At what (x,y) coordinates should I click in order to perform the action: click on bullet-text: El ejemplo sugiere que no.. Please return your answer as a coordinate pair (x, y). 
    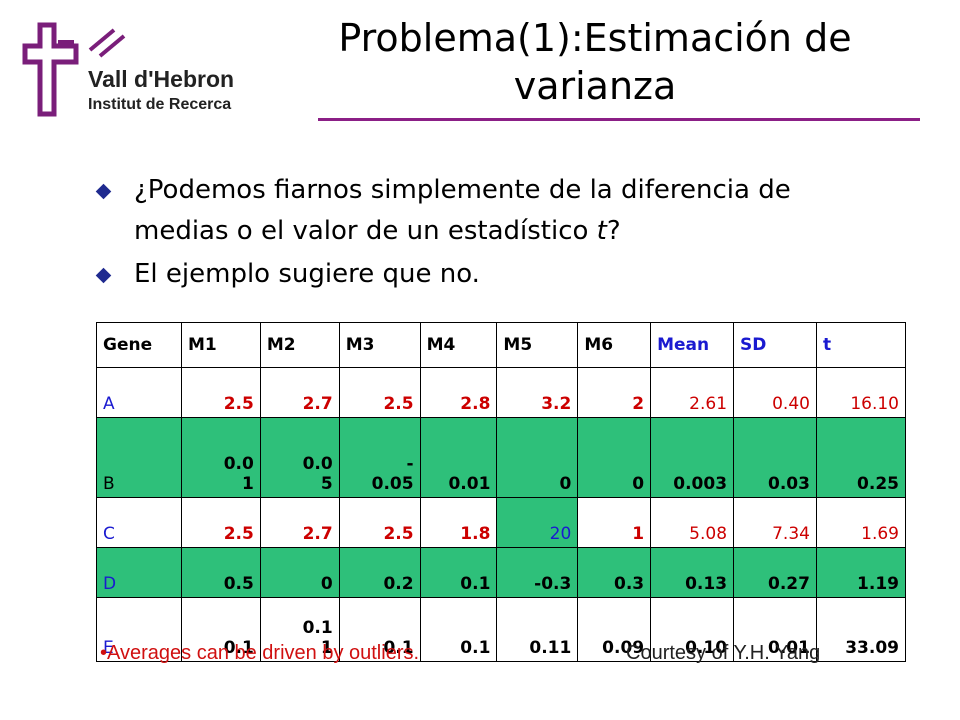
    Looking at the image, I should click on (307, 274).